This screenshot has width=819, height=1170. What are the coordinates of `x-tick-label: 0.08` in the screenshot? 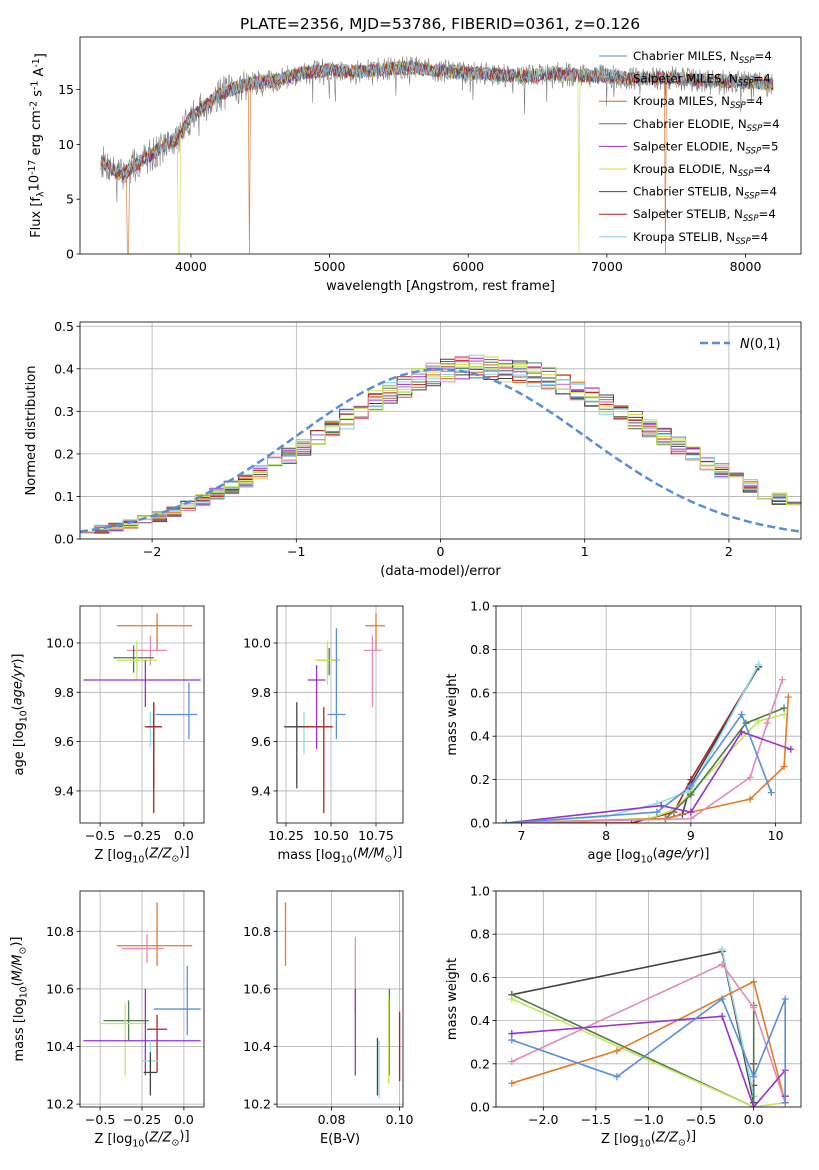 It's located at (332, 1119).